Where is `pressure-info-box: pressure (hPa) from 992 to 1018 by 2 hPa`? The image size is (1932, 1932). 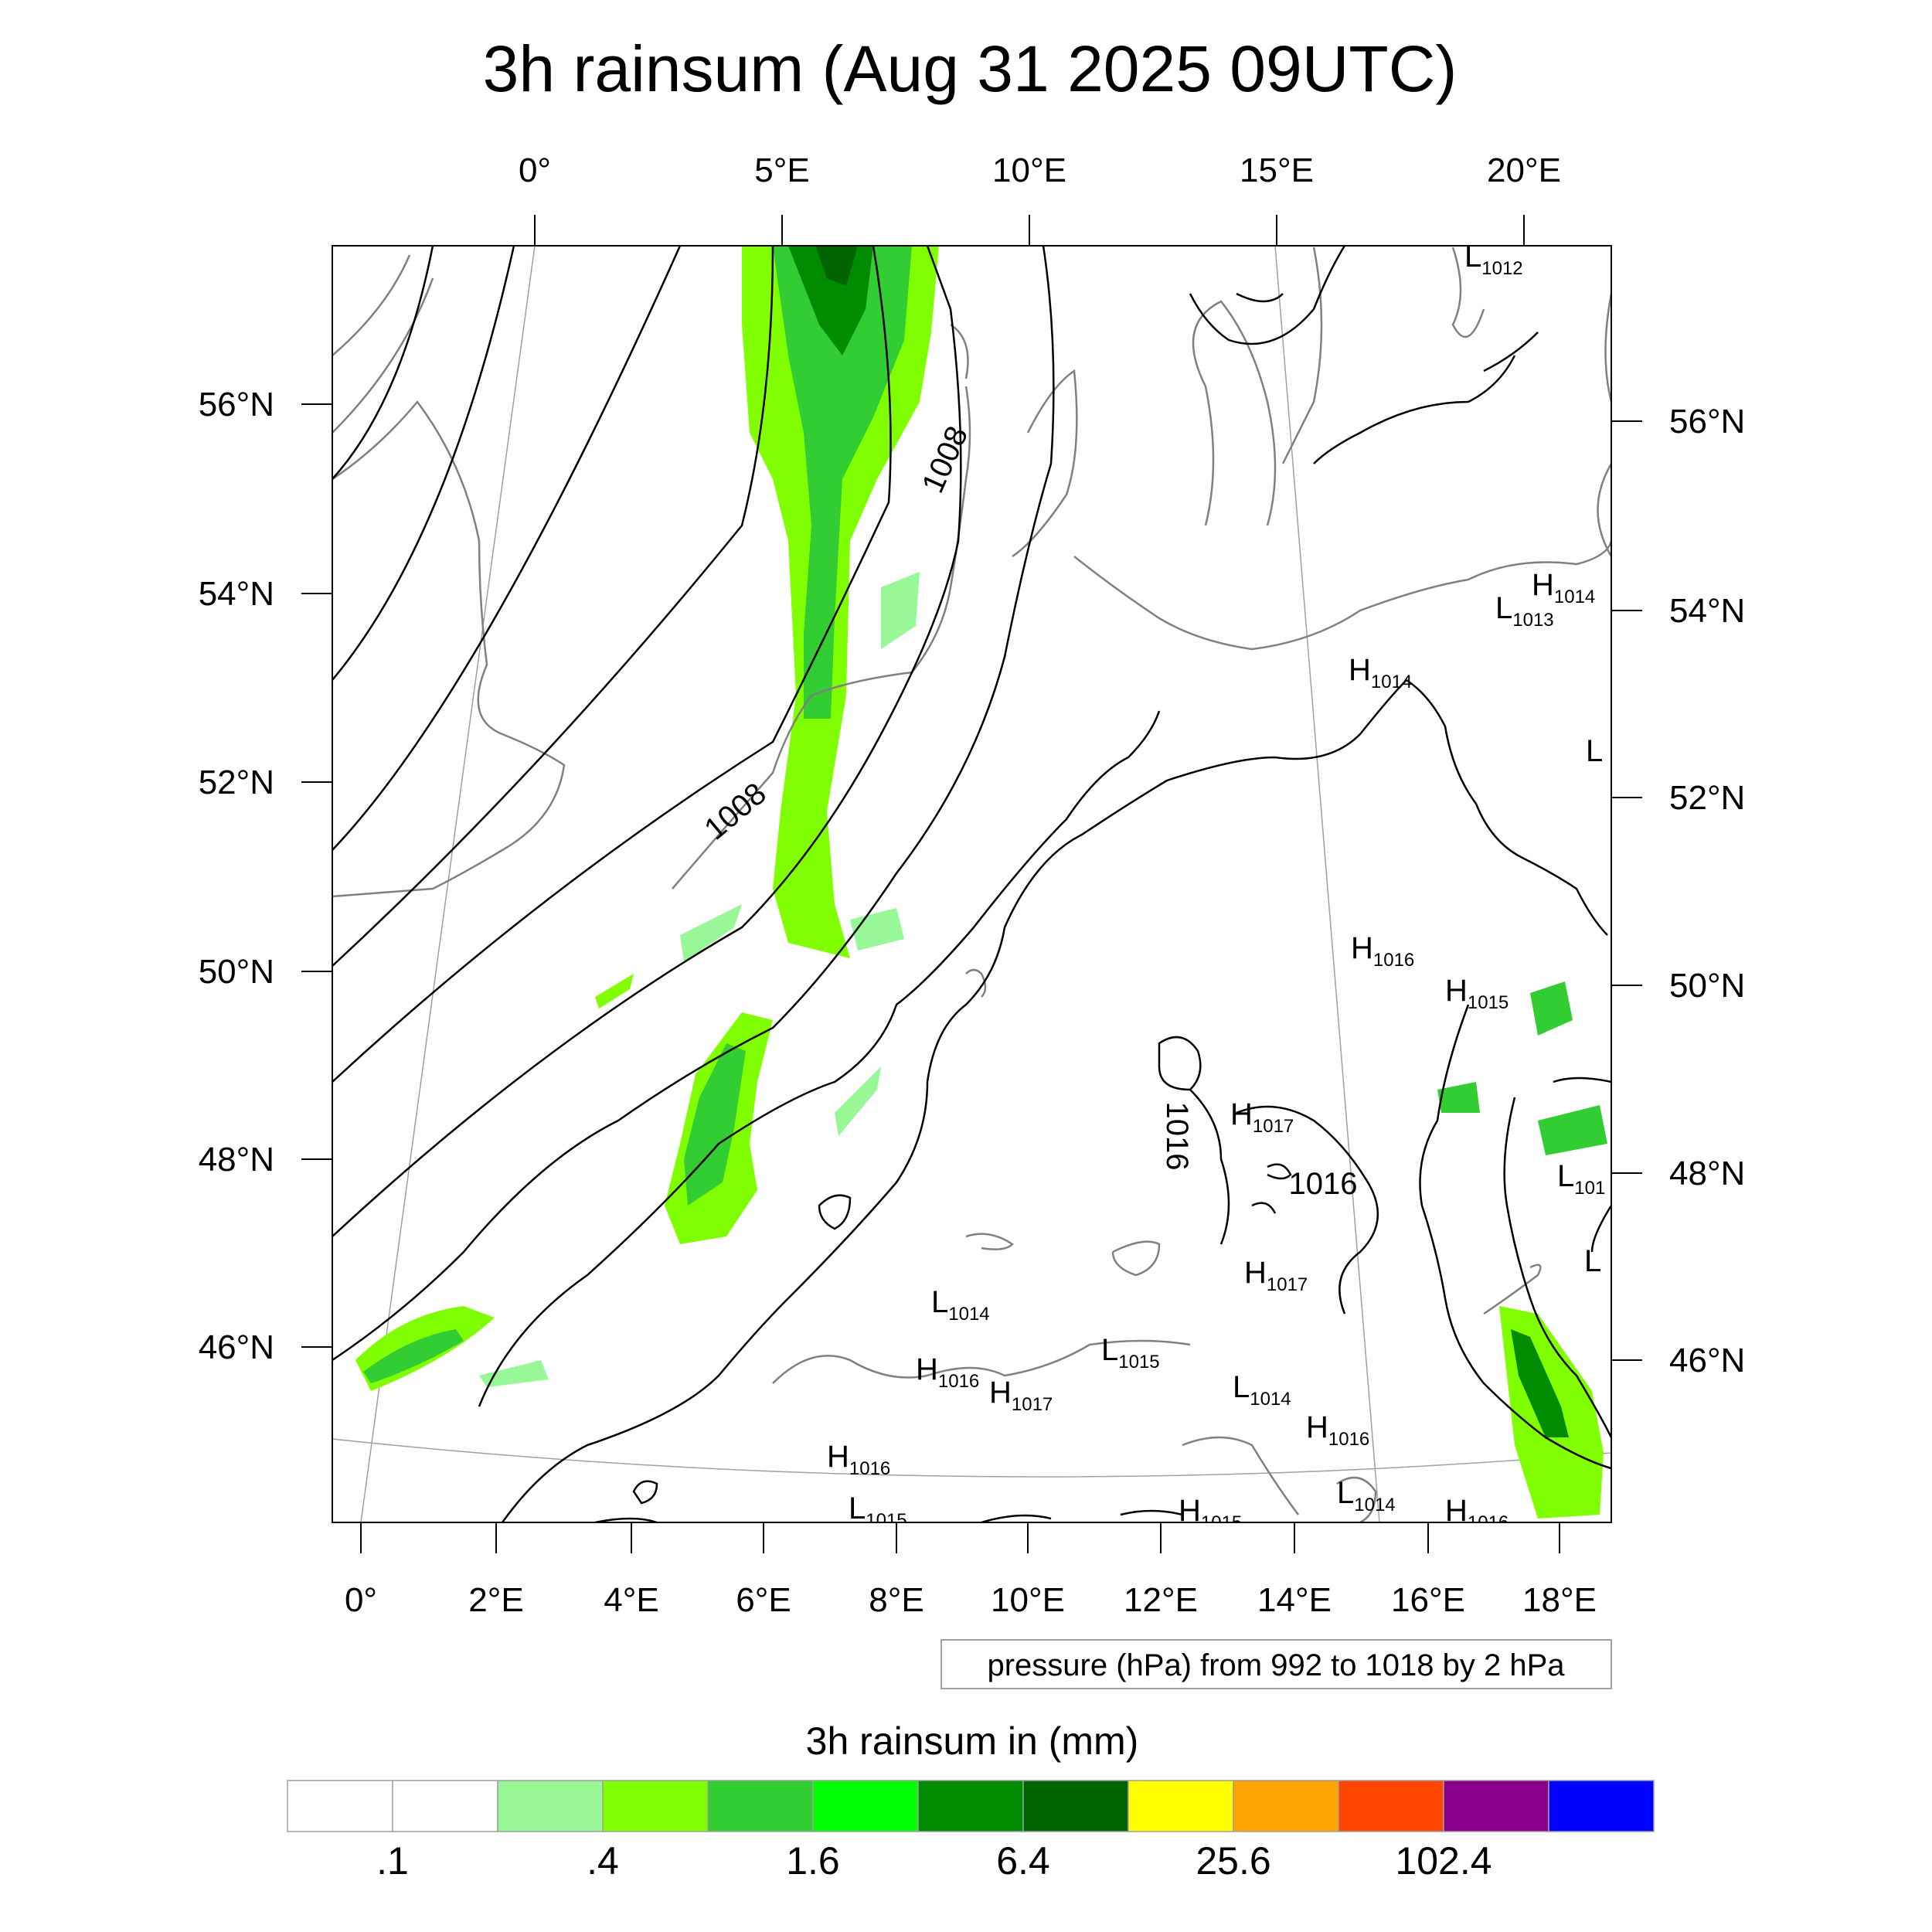 pressure-info-box: pressure (hPa) from 992 to 1018 by 2 hPa is located at coordinates (1276, 1664).